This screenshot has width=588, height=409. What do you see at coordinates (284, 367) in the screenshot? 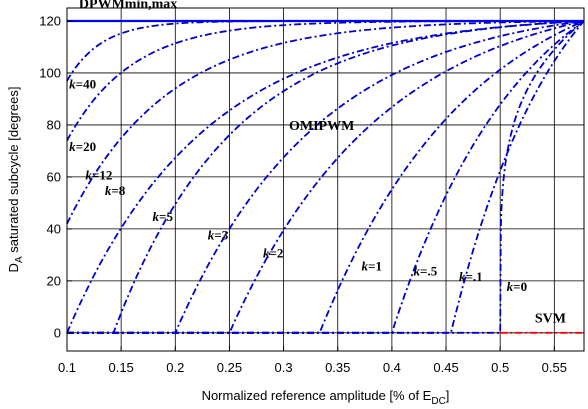
I see `x-tick-label: 0.3` at bounding box center [284, 367].